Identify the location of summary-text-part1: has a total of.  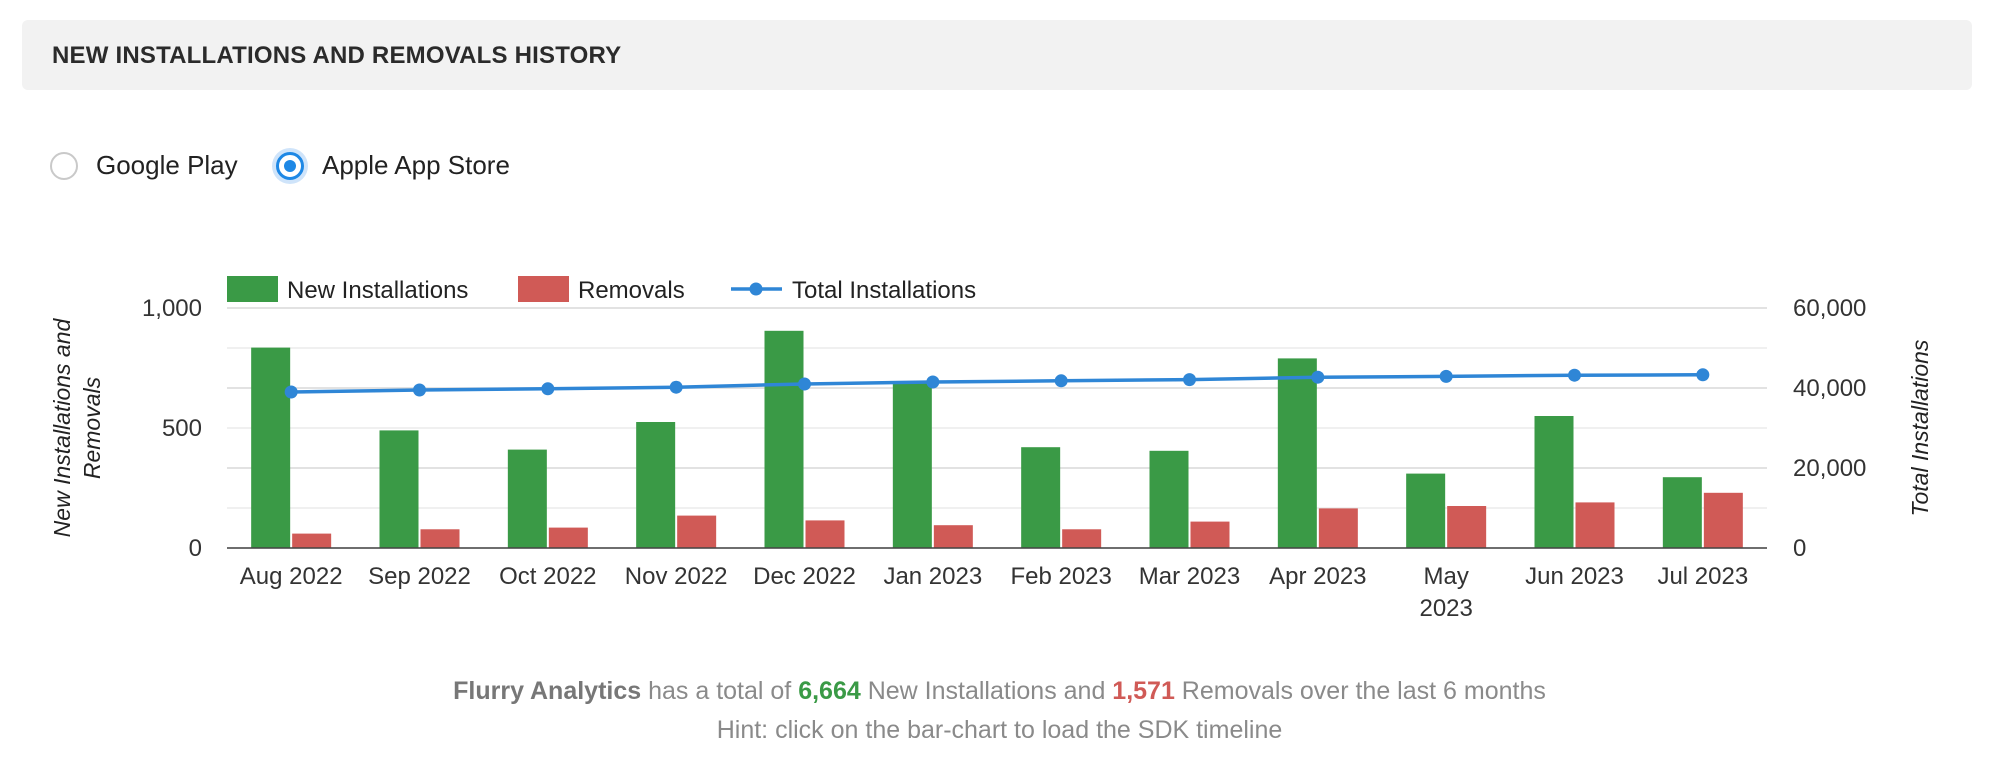
(720, 691).